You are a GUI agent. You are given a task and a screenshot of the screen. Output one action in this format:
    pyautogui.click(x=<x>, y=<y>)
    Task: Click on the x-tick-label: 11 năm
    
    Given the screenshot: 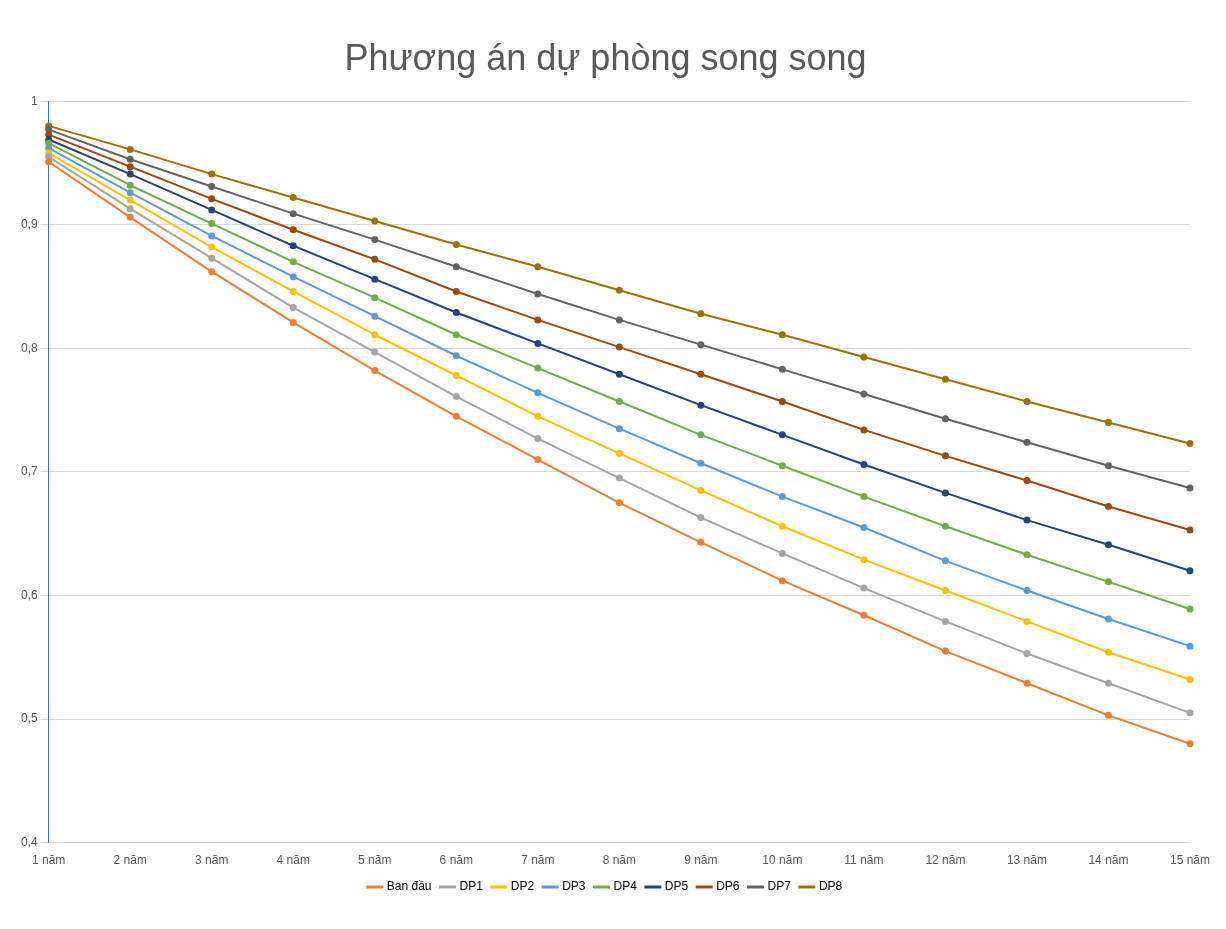 What is the action you would take?
    pyautogui.click(x=864, y=860)
    